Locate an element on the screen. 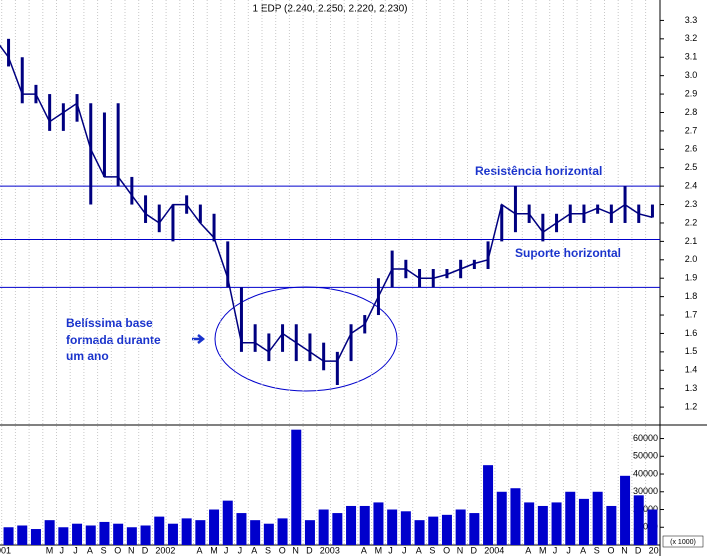 The width and height of the screenshot is (707, 556). y-tick-label: 1.2 is located at coordinates (691, 406).